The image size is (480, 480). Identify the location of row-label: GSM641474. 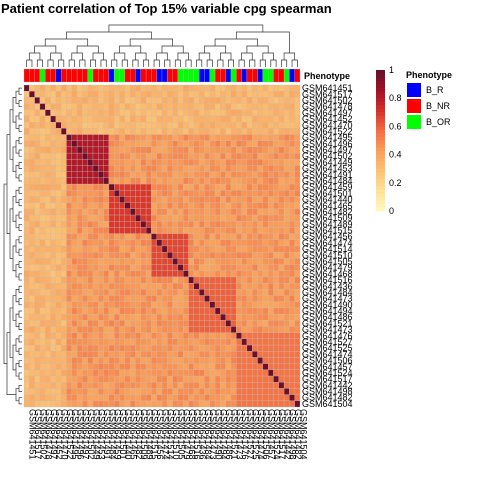
(327, 243).